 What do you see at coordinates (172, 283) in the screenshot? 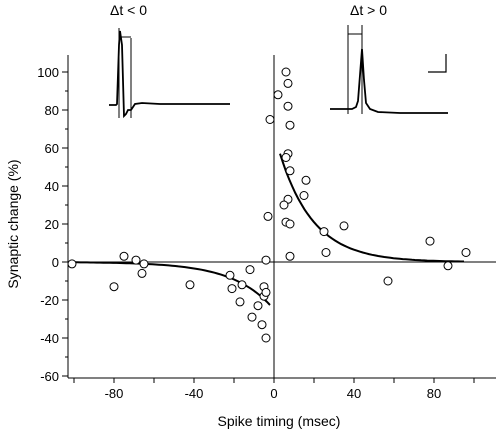
I see `fit-curve-negative` at bounding box center [172, 283].